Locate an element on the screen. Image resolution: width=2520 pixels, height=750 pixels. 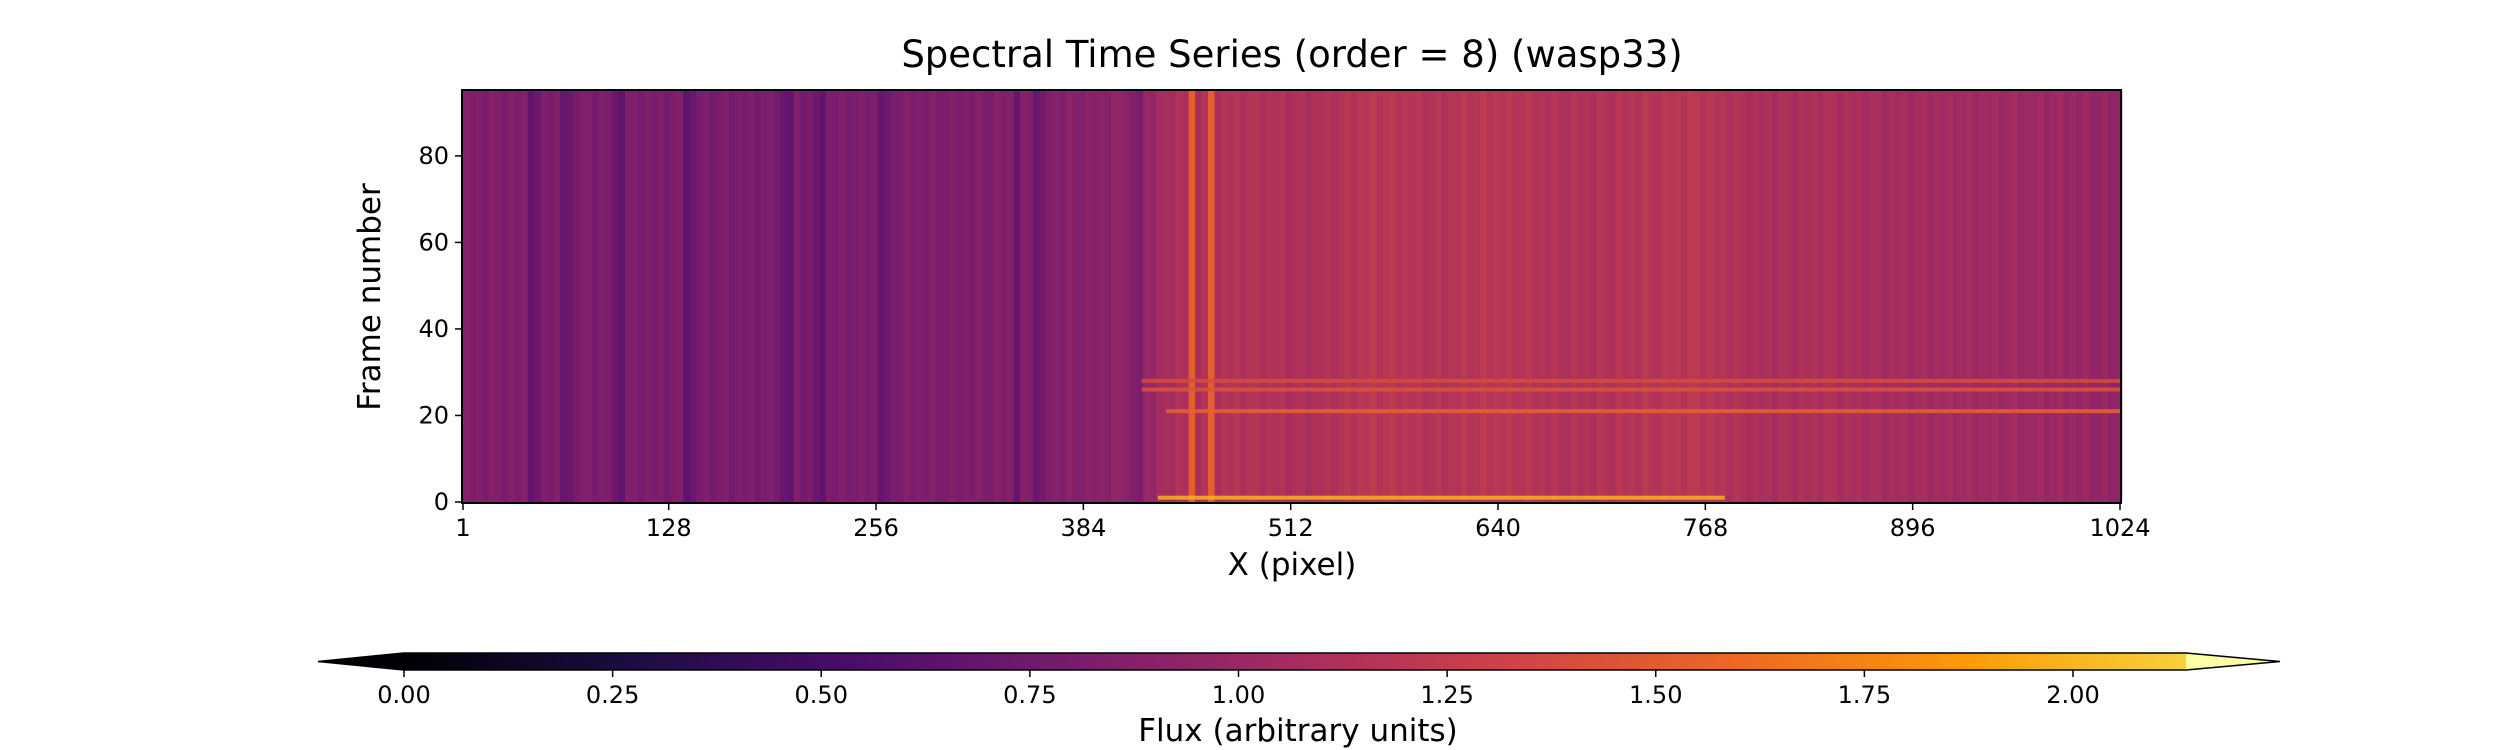
colorbar-tick-label: 0.50 is located at coordinates (821, 695).